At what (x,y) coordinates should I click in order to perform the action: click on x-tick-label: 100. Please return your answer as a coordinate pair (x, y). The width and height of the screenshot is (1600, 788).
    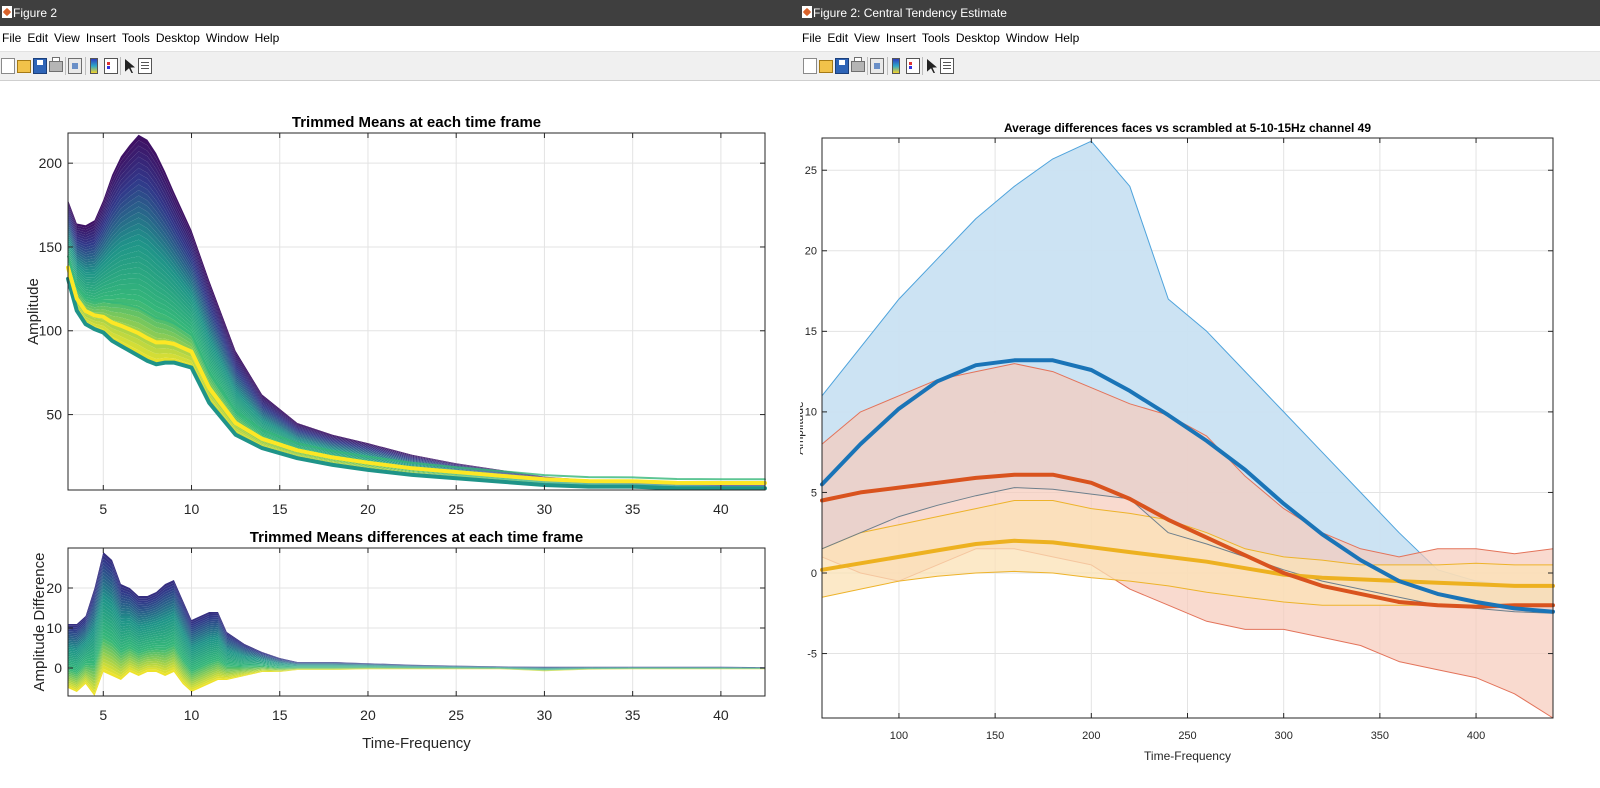
    Looking at the image, I should click on (899, 736).